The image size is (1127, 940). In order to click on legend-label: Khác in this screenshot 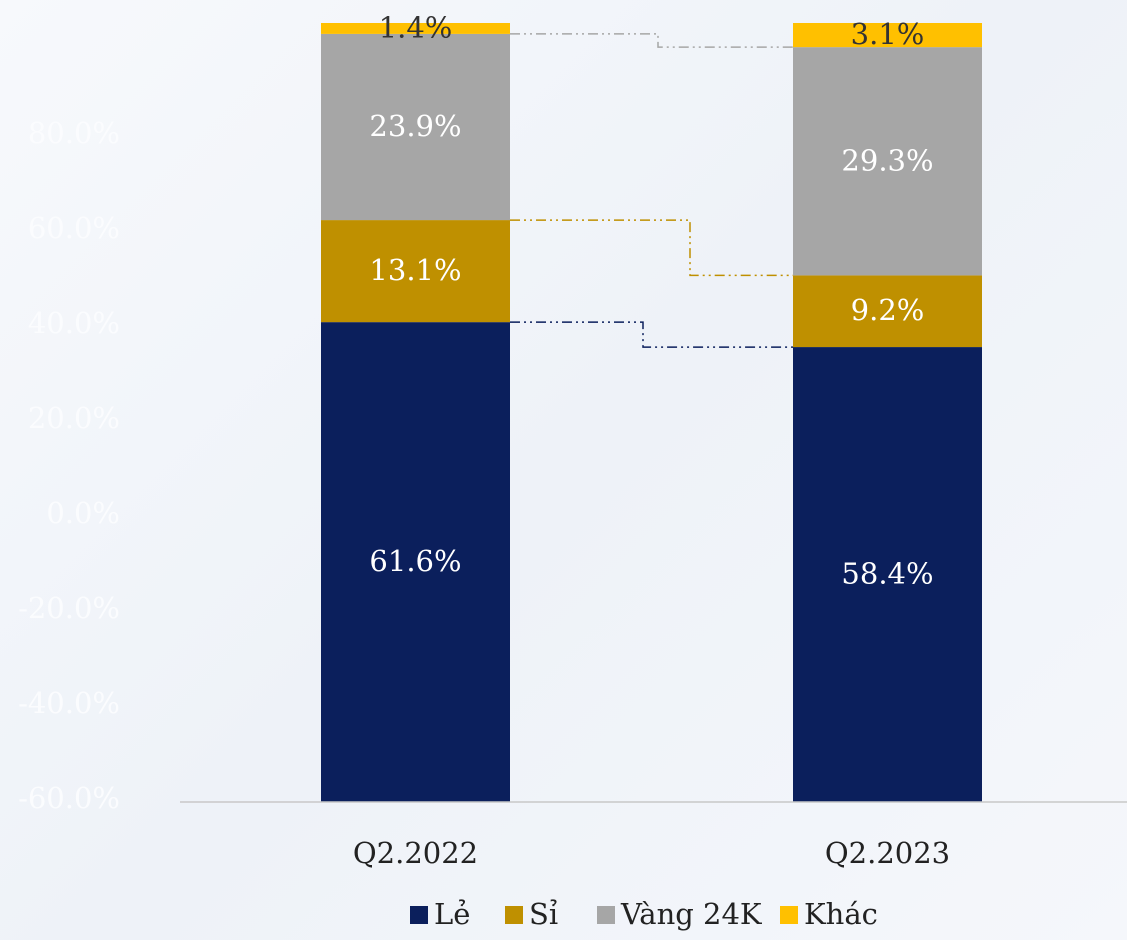, I will do `click(841, 914)`.